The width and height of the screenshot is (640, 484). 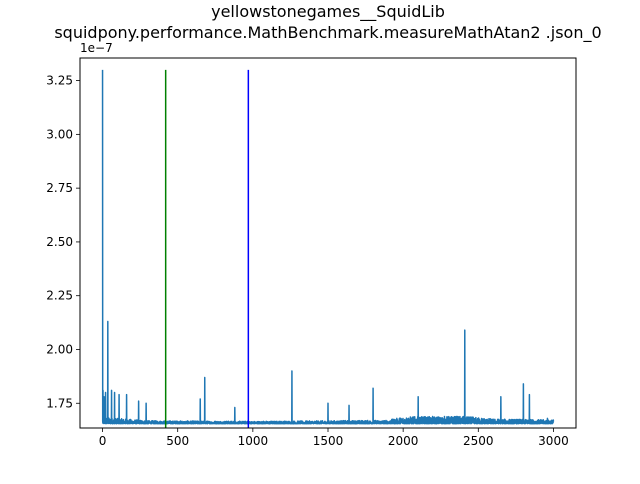 I want to click on y-tick-label: 2.00, so click(x=59, y=349).